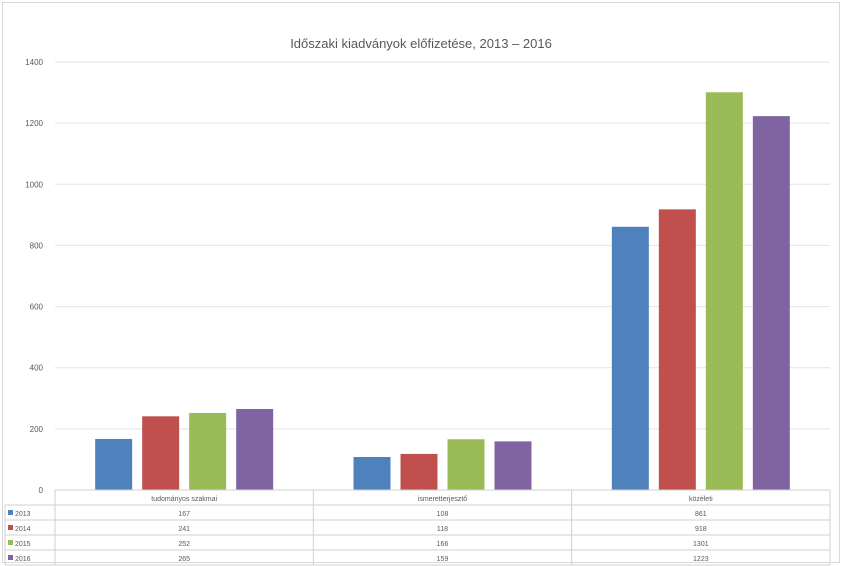 The width and height of the screenshot is (843, 566). I want to click on legend-label-2013: 2013, so click(23, 514).